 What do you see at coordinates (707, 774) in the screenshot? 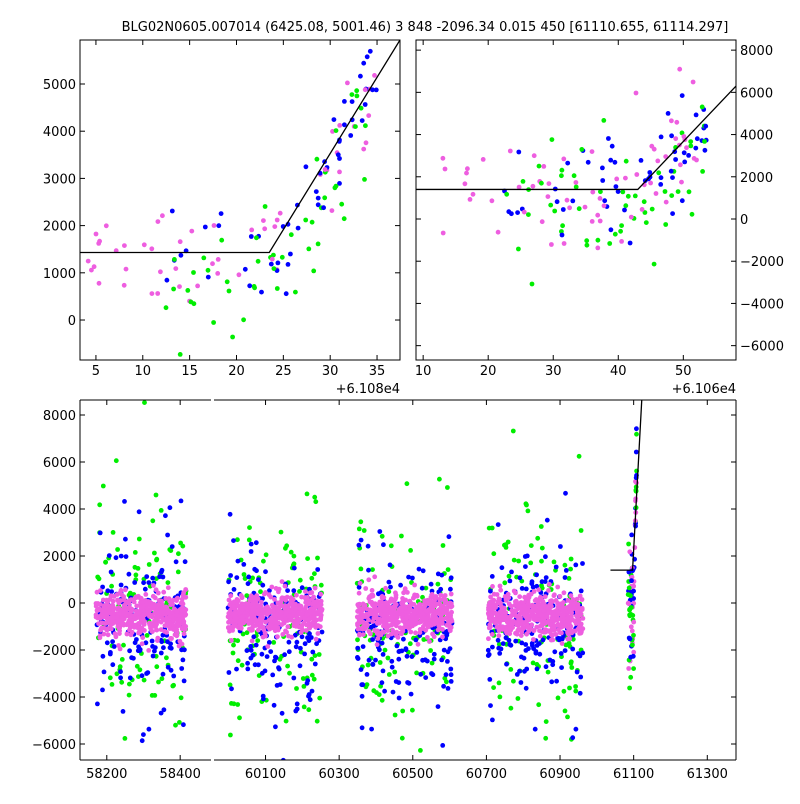
I see `x-tick-label: 61300` at bounding box center [707, 774].